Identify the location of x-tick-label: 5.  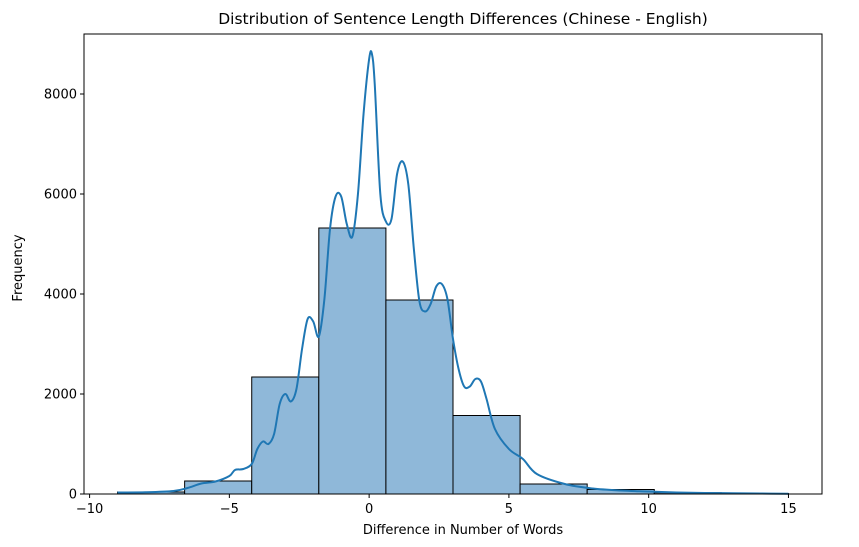
(509, 509).